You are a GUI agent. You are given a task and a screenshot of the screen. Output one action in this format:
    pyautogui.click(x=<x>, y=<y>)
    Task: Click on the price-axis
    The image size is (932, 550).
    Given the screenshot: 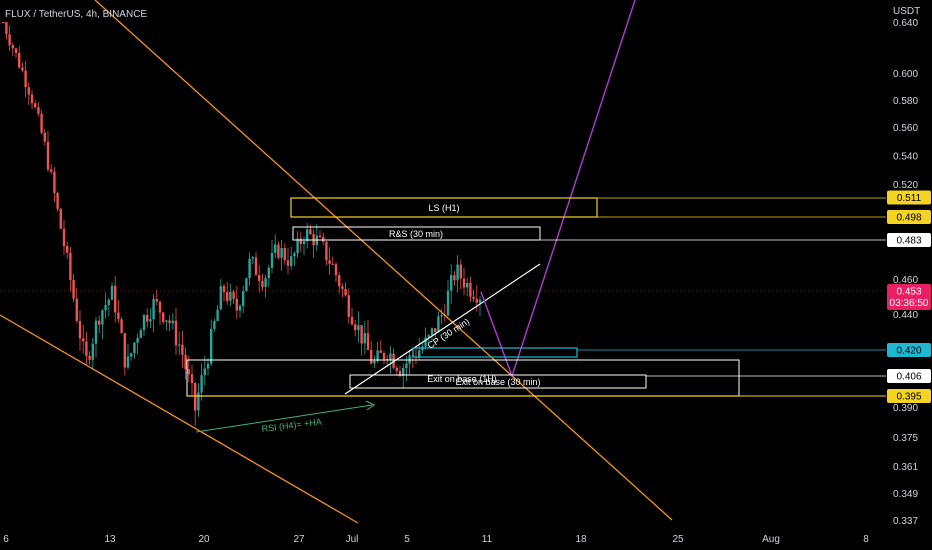 What is the action you would take?
    pyautogui.click(x=909, y=275)
    